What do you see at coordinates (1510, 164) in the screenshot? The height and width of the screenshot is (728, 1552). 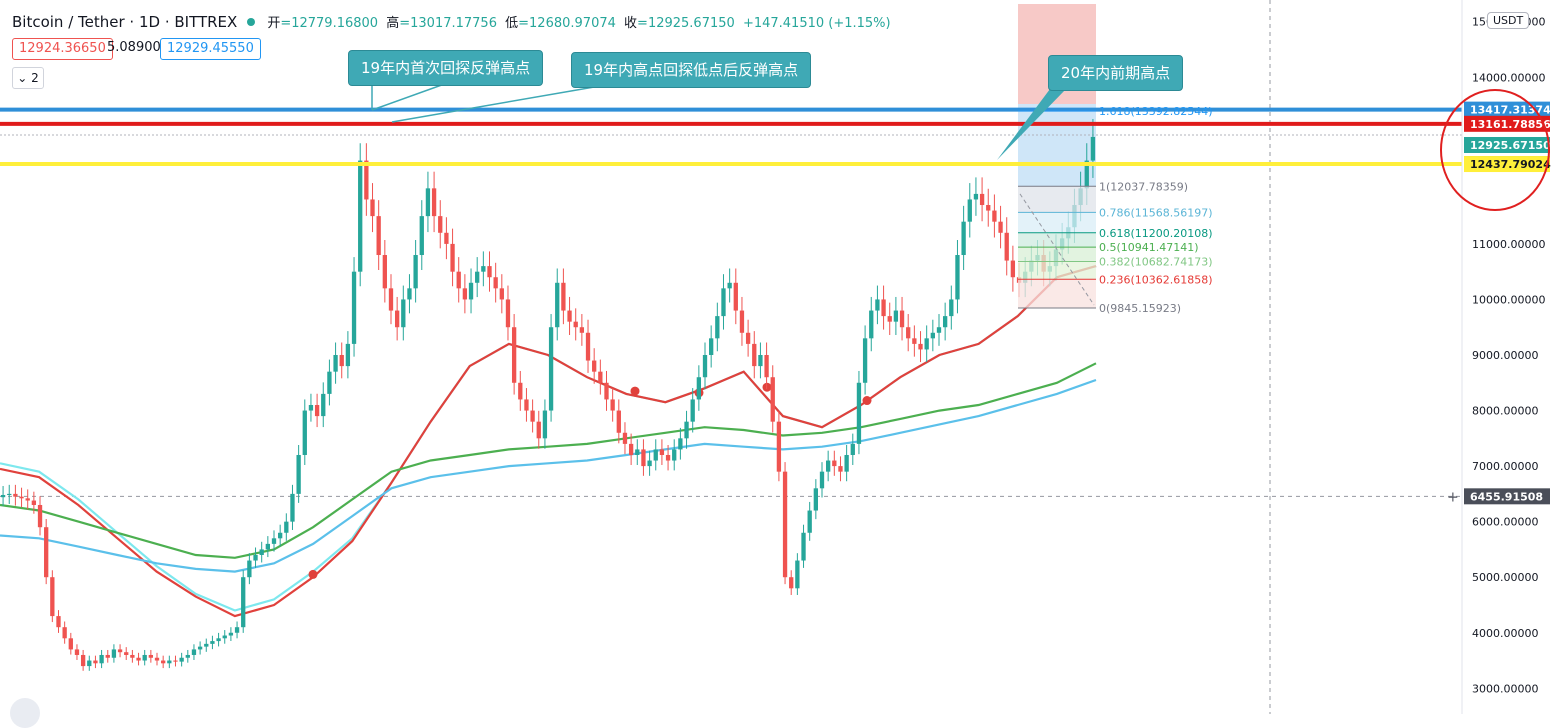 I see `yellow-line-price-tag: 12437.79024` at bounding box center [1510, 164].